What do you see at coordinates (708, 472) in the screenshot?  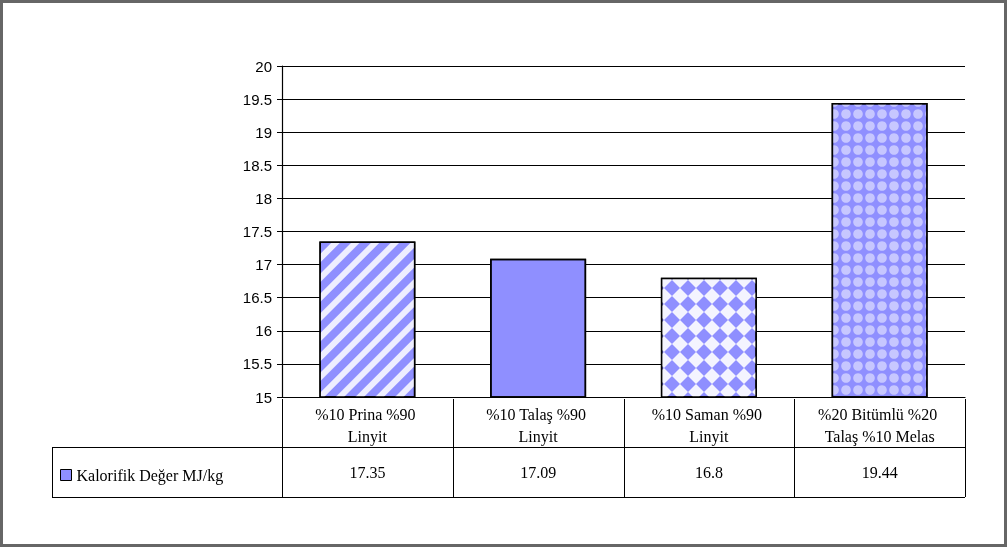 I see `data-label: 16.8` at bounding box center [708, 472].